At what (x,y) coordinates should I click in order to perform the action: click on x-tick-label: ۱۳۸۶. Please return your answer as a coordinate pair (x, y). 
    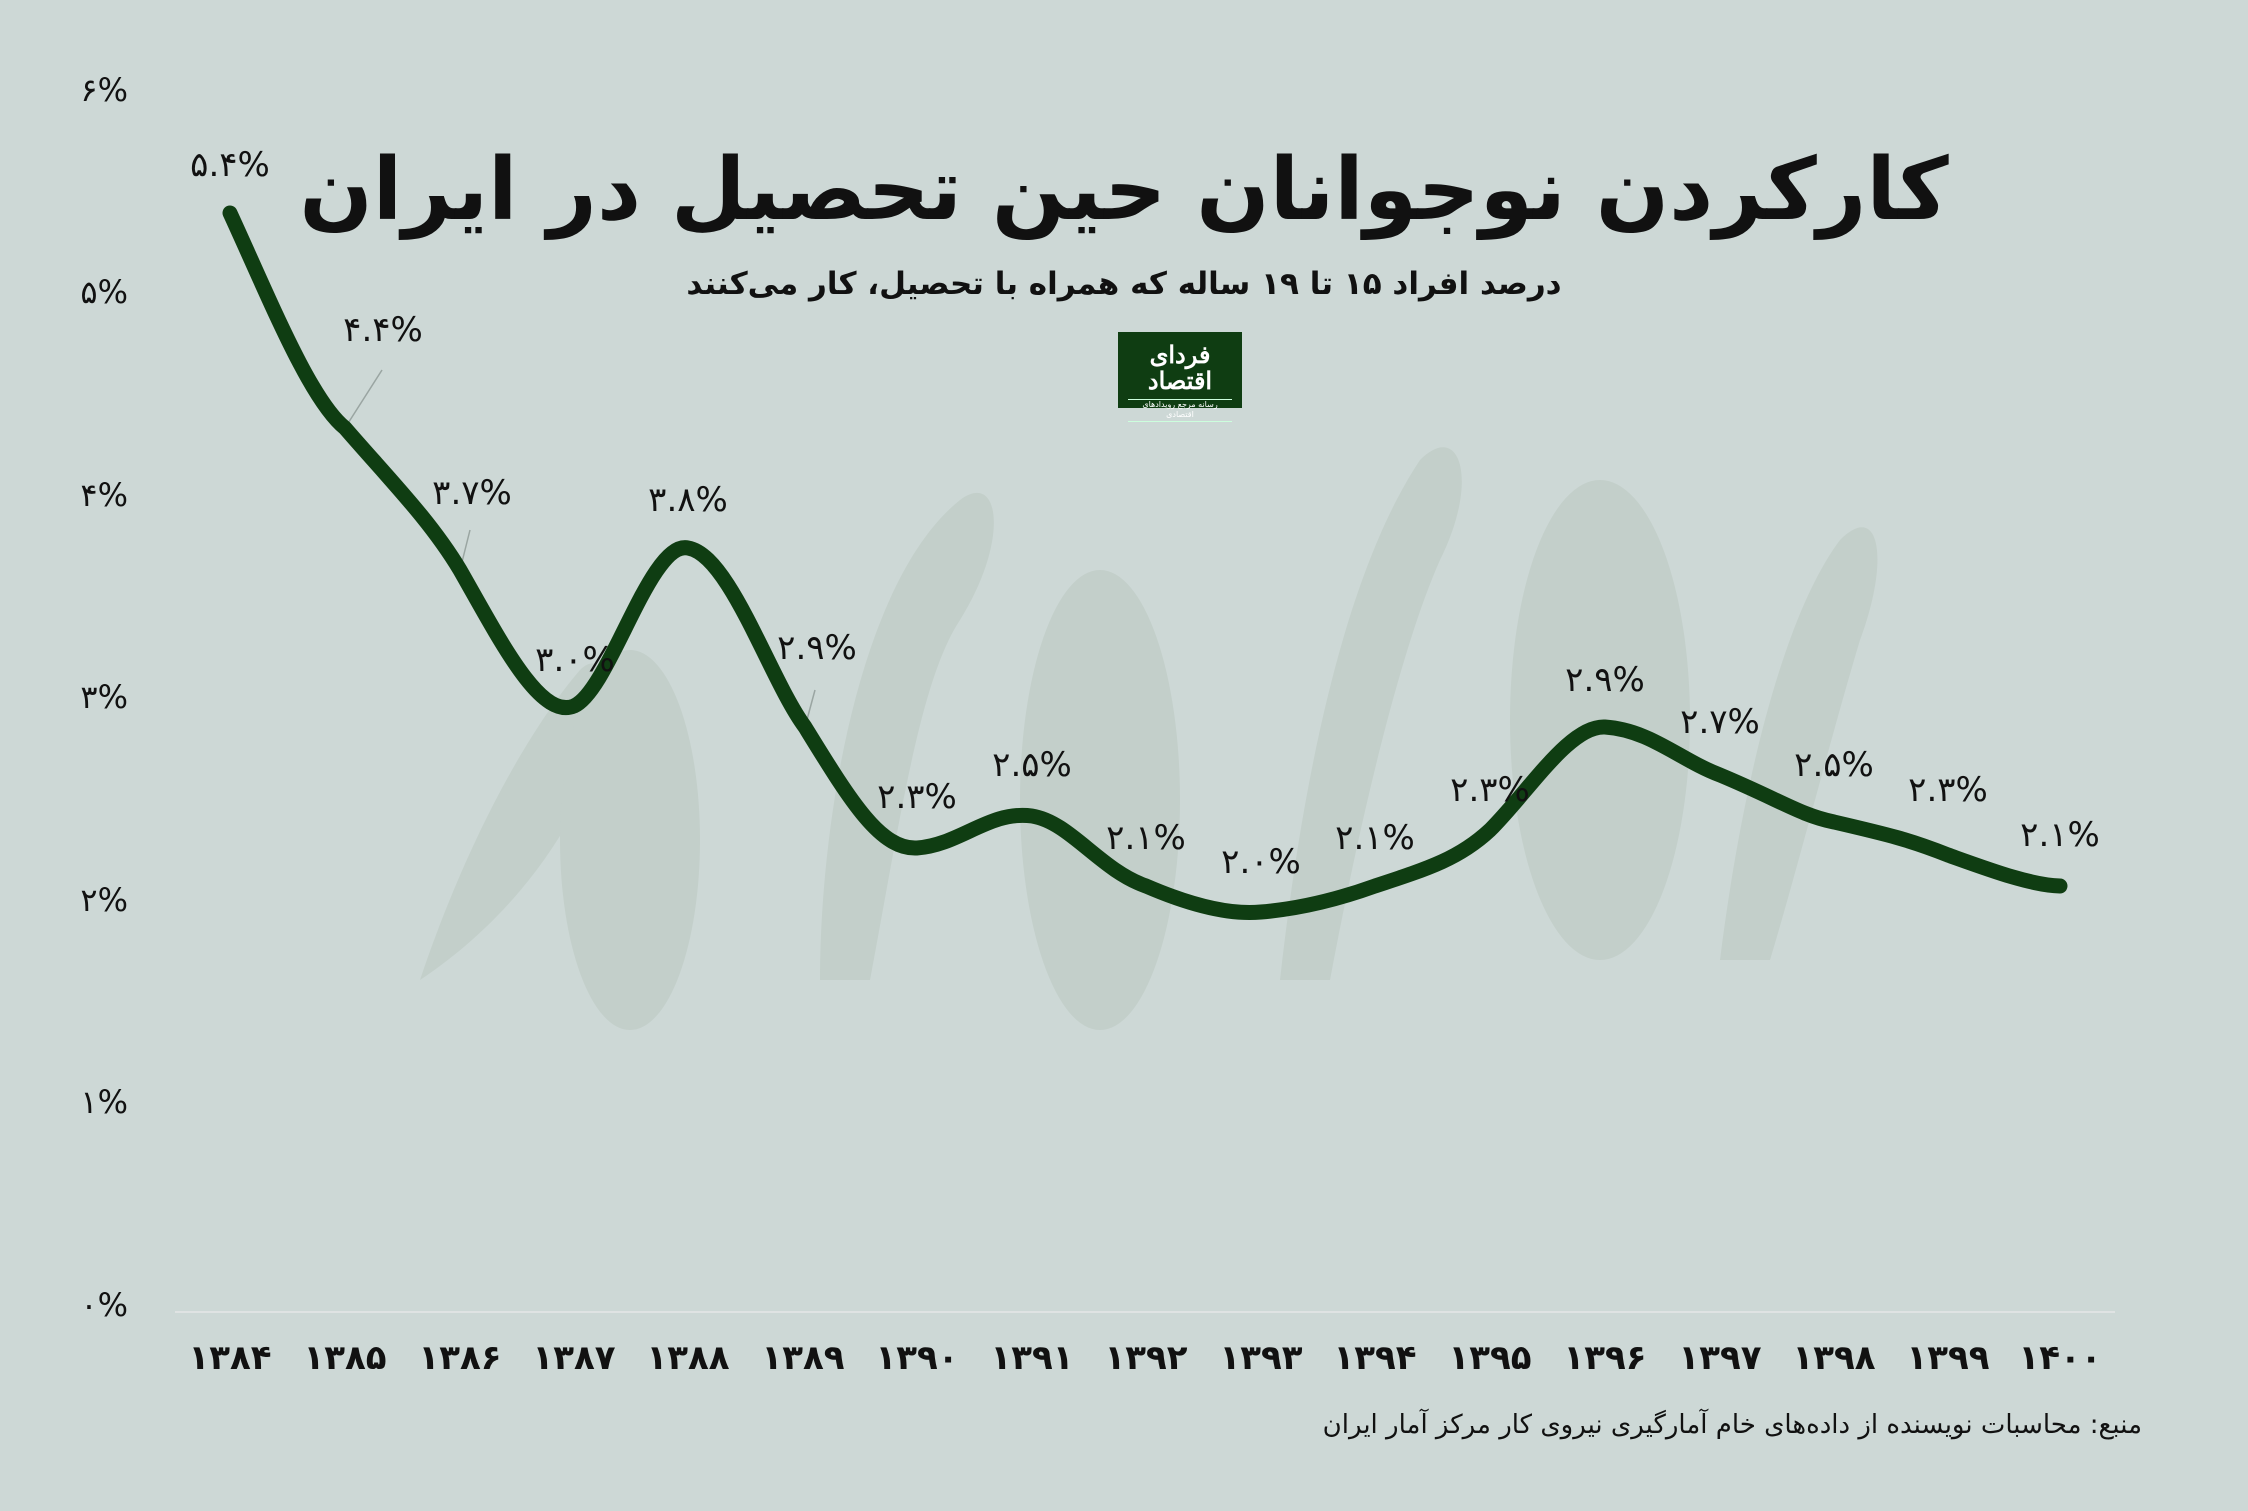
    Looking at the image, I should click on (460, 1358).